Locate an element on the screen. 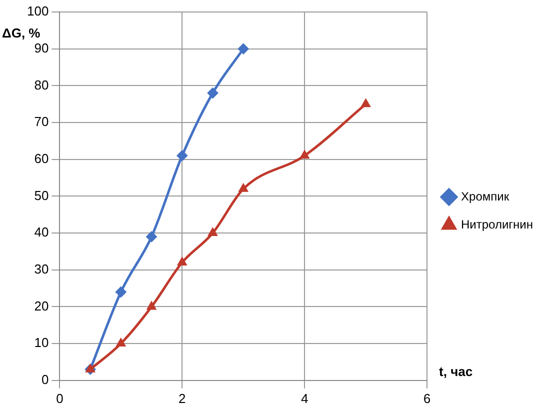 This screenshot has height=414, width=551. y-tick-label: 80 is located at coordinates (41, 84).